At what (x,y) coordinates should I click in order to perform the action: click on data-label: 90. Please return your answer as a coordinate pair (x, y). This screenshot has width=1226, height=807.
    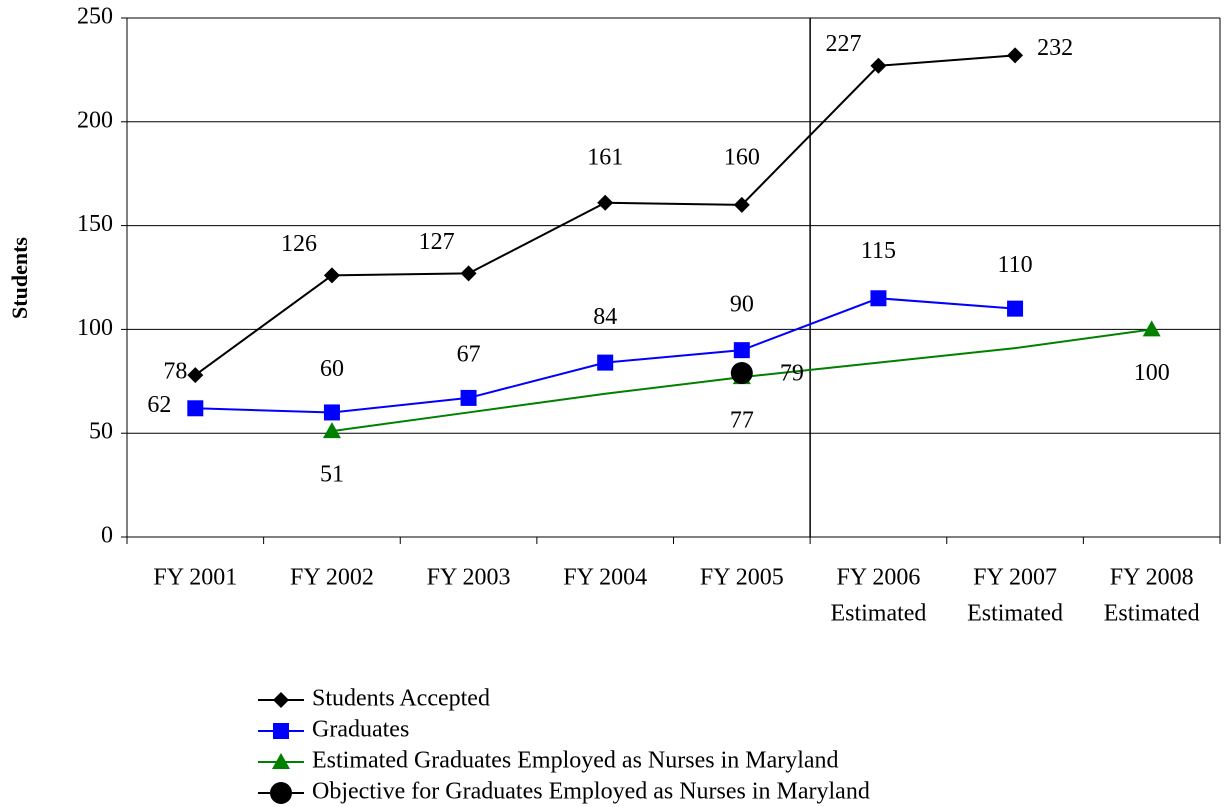
    Looking at the image, I should click on (742, 305).